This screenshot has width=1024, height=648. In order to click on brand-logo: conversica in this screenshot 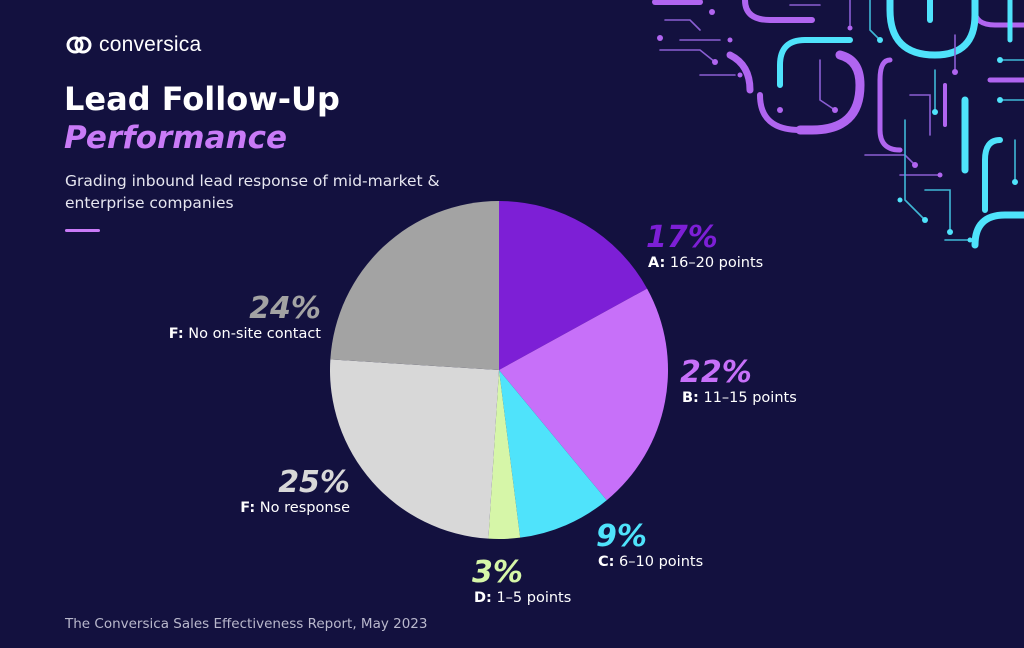, I will do `click(133, 45)`.